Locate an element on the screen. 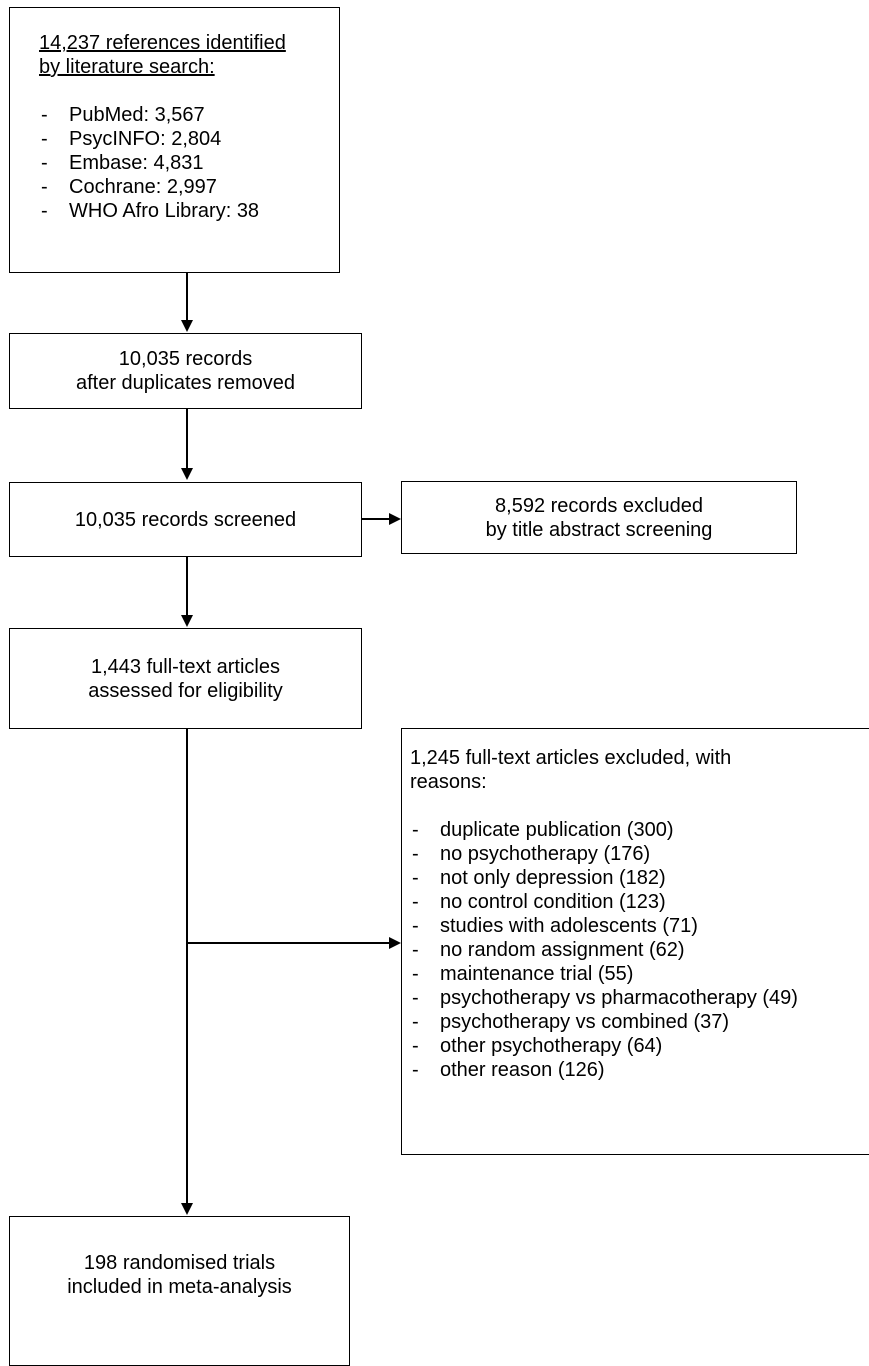 The image size is (869, 1366). identification-heading-line1: 14,237 references identified is located at coordinates (162, 43).